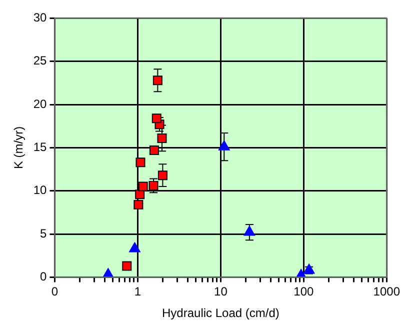 Image resolution: width=411 pixels, height=333 pixels. Describe the element at coordinates (138, 291) in the screenshot. I see `x-tick-label: 1` at that location.